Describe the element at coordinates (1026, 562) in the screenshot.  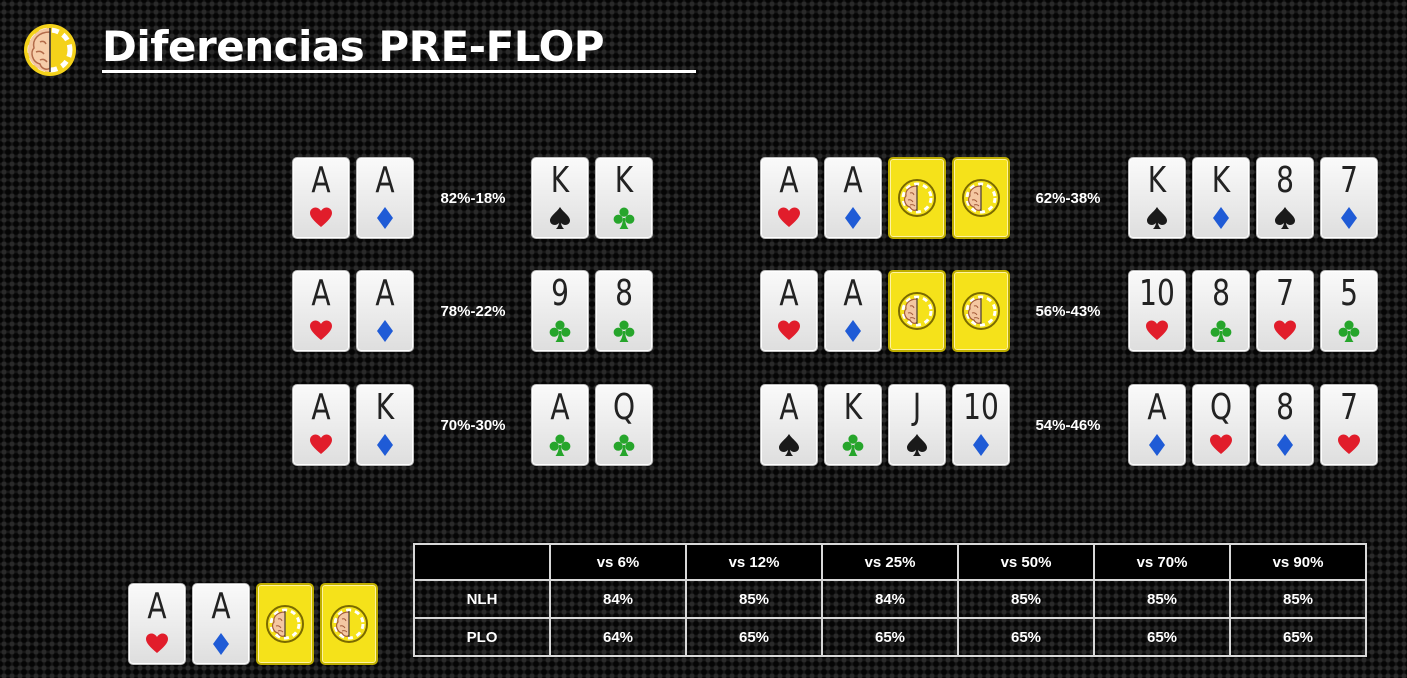
I see `column-header: vs 50%` at that location.